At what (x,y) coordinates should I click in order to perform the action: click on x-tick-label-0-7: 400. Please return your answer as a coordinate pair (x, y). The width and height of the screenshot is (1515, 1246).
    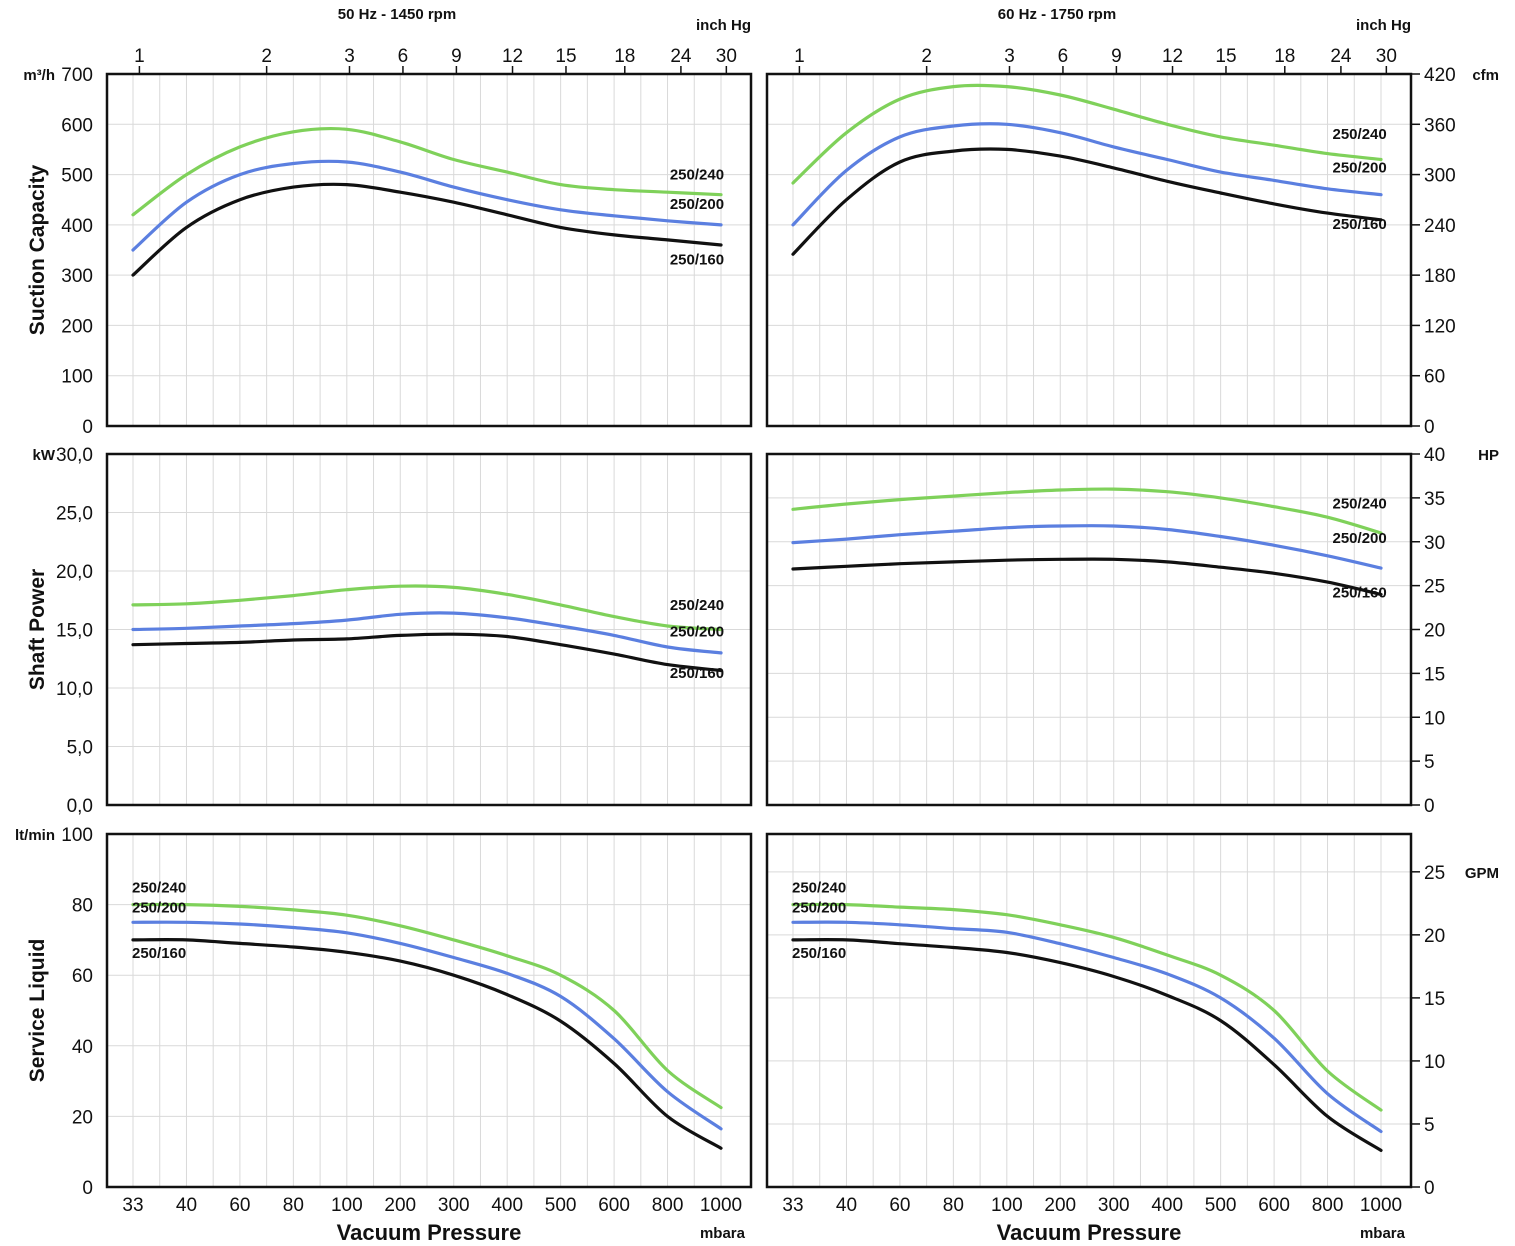
    Looking at the image, I should click on (507, 1205).